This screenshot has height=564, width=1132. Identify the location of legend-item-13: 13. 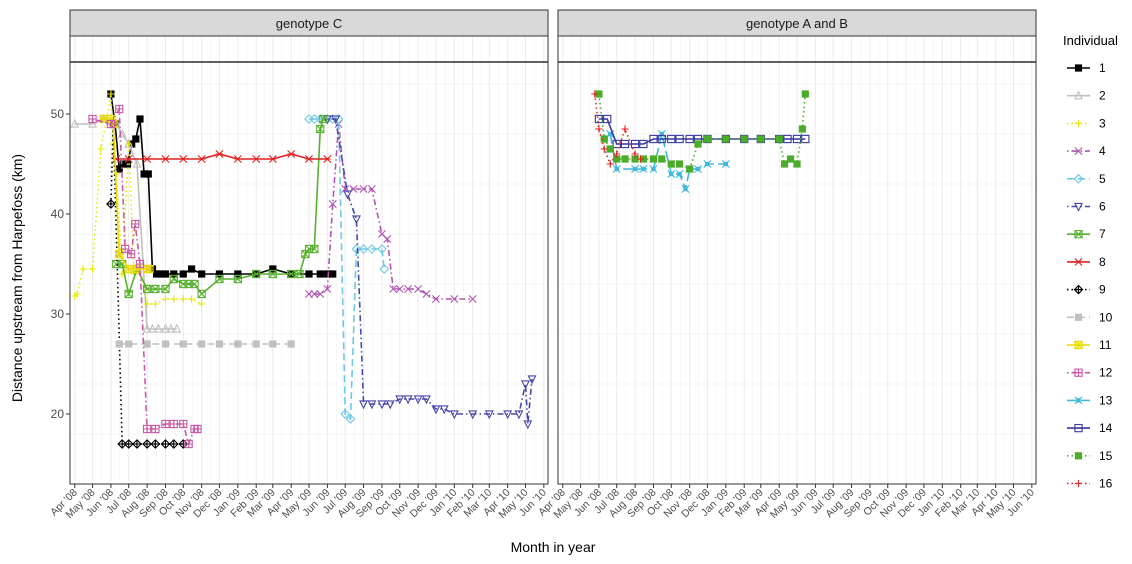
(1090, 400).